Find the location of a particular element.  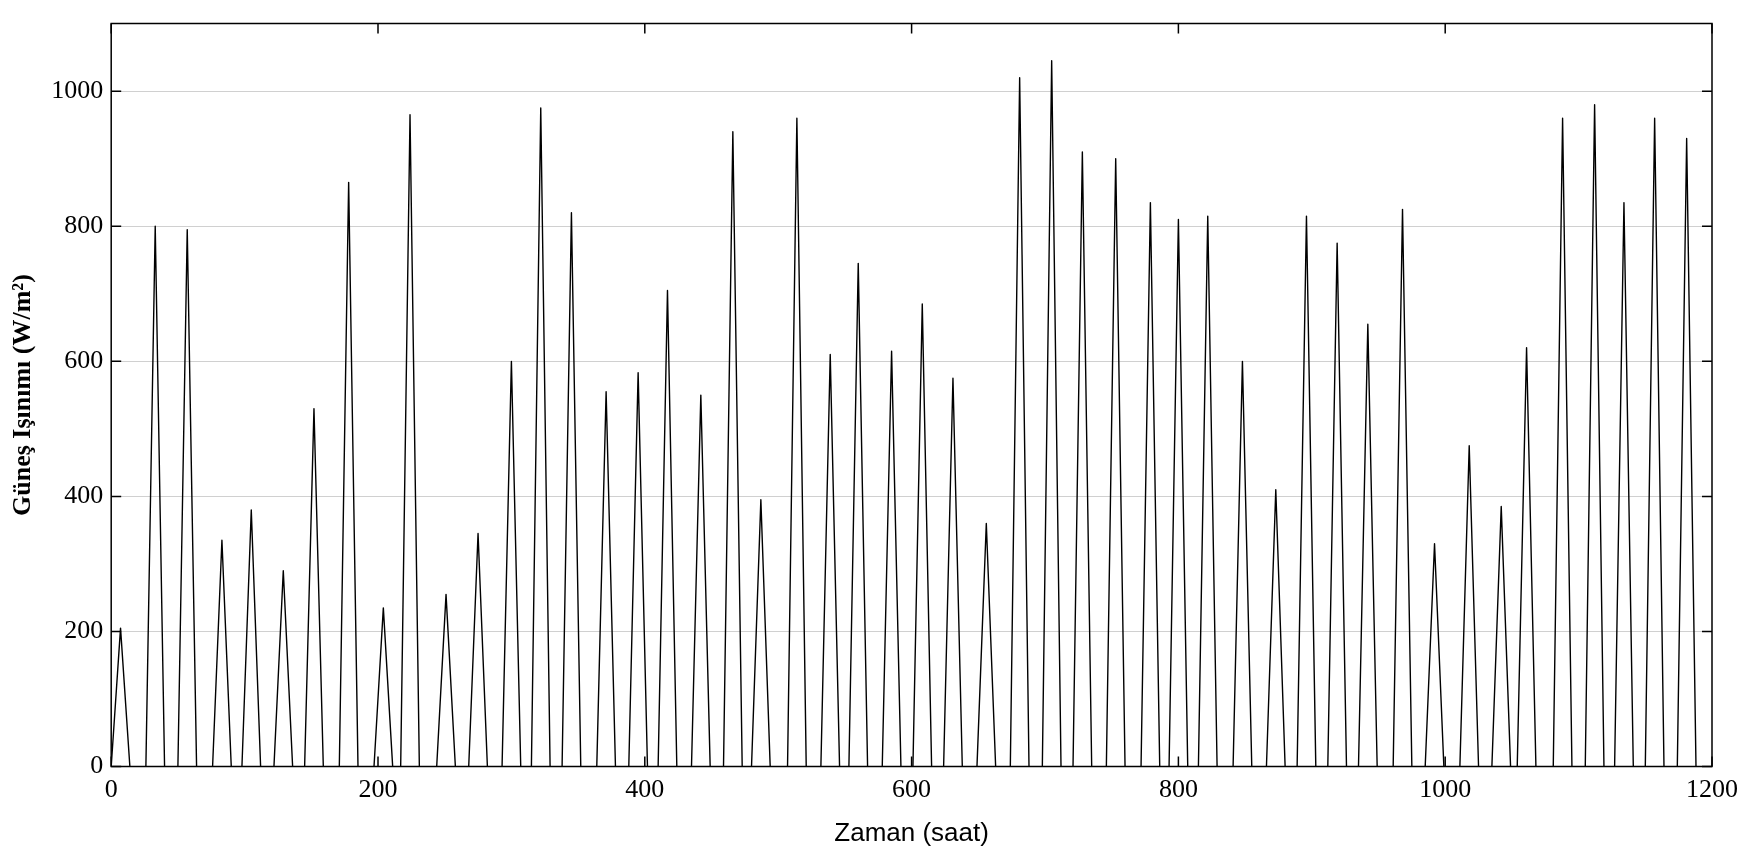

y-tick-label: 1000 is located at coordinates (77, 89).